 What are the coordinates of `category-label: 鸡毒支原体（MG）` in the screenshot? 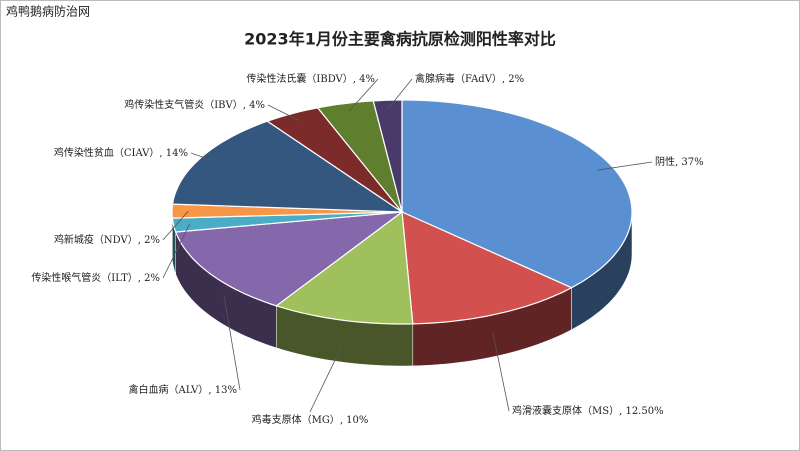 It's located at (296, 419).